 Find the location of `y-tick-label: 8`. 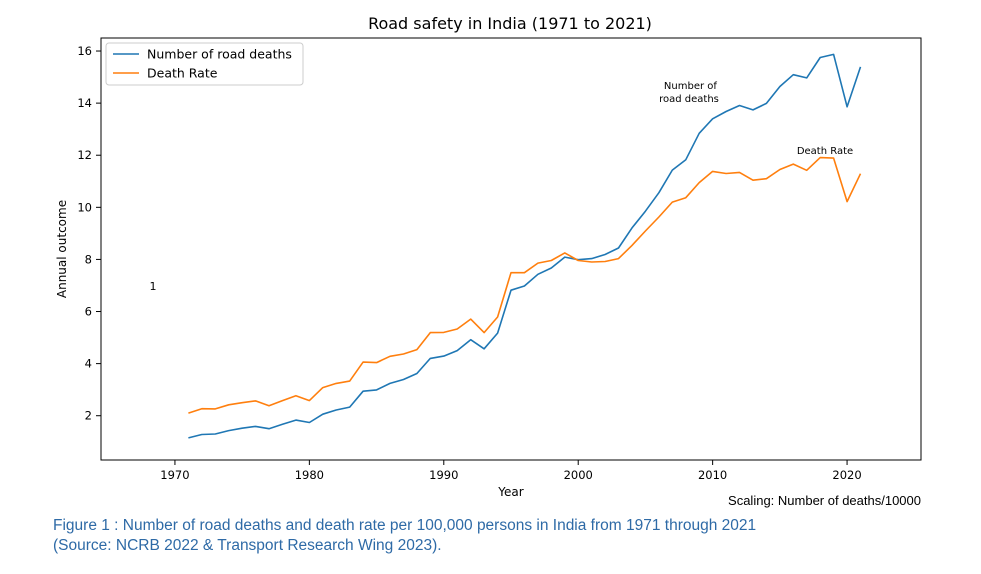

y-tick-label: 8 is located at coordinates (88, 259).